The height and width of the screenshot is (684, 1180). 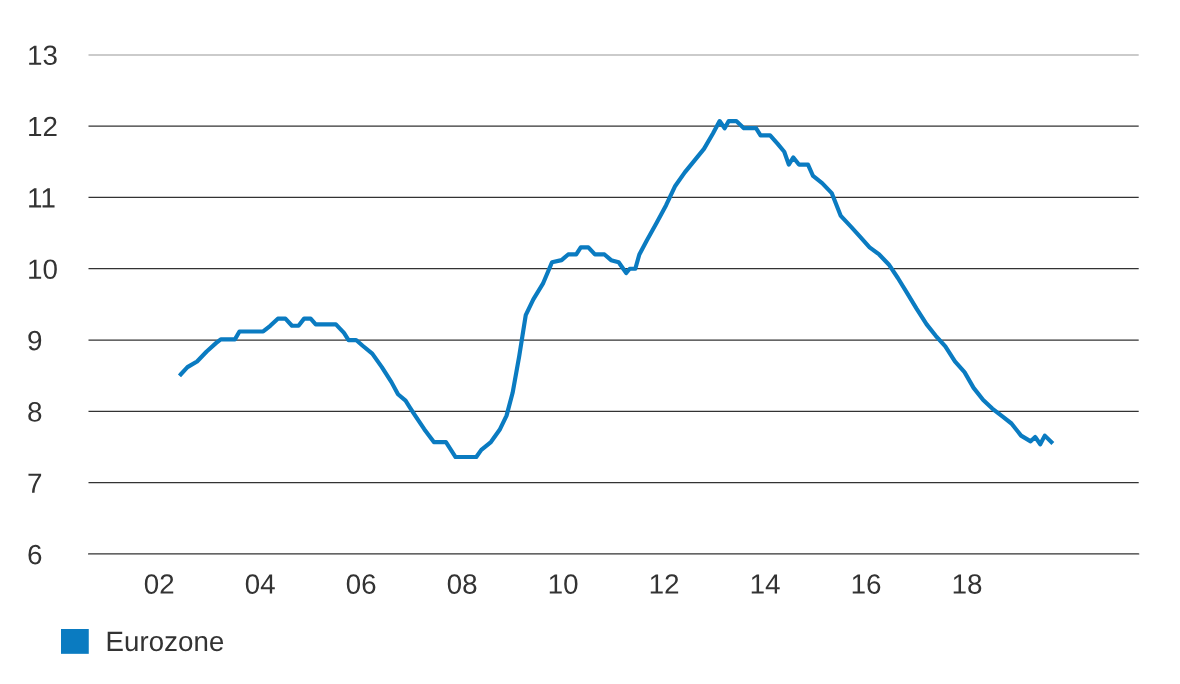 I want to click on x-tick-label: 04, so click(x=260, y=584).